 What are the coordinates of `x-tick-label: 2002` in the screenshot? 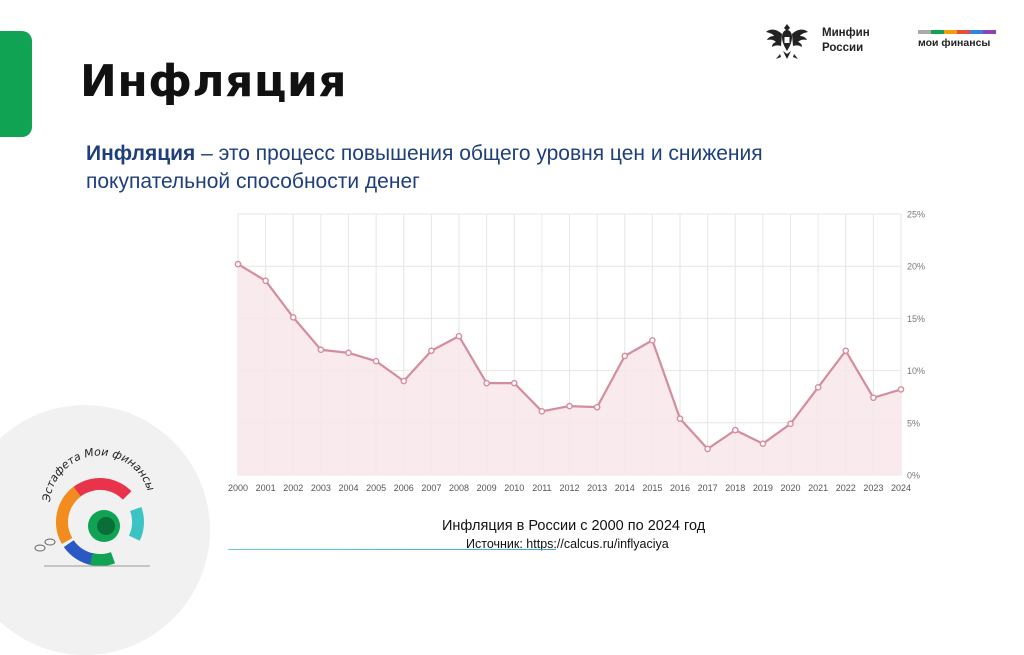 It's located at (293, 488).